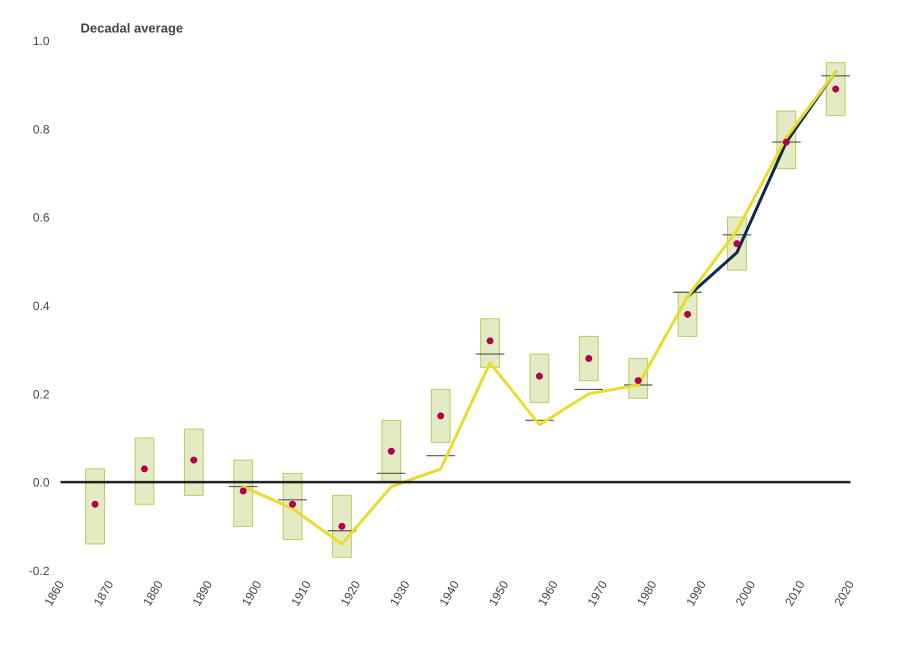  What do you see at coordinates (41, 129) in the screenshot?
I see `y-tick-label: 0.8` at bounding box center [41, 129].